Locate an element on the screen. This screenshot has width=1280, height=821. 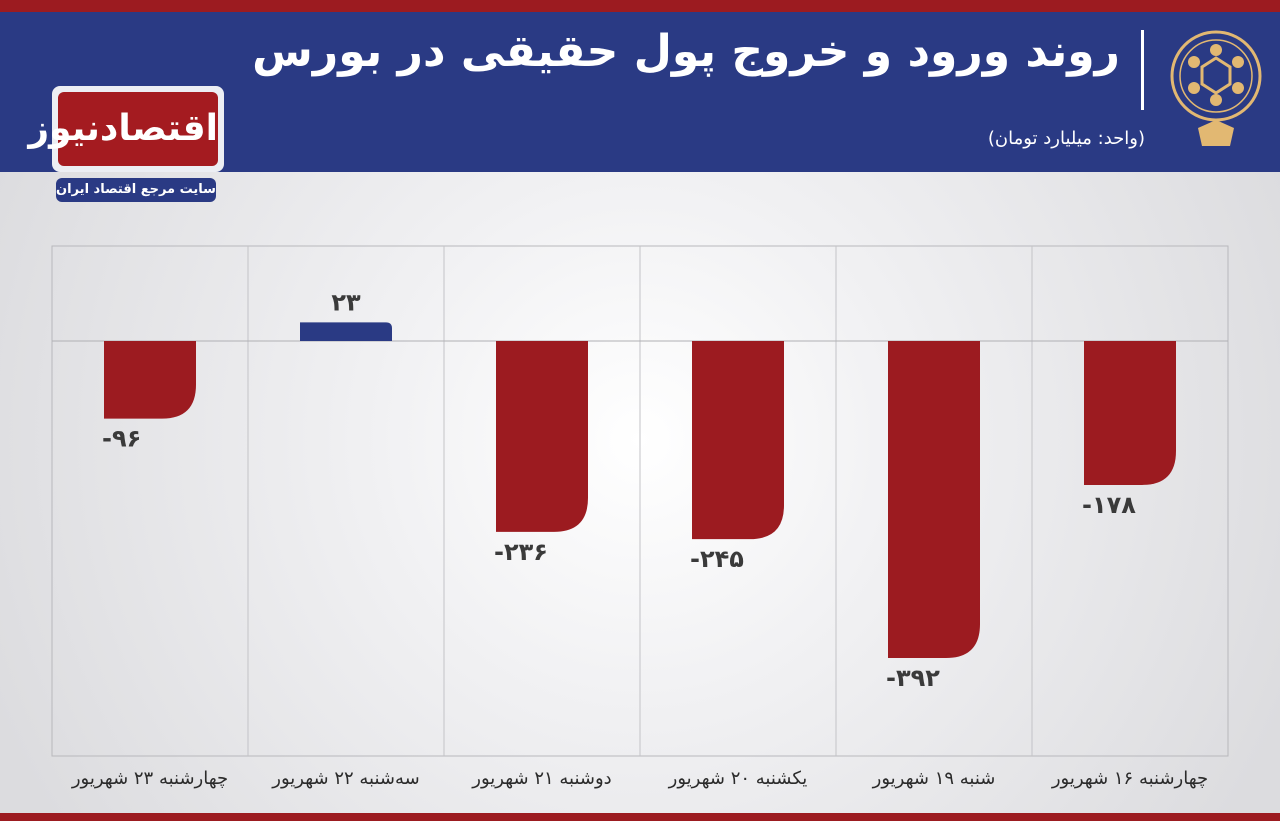
top-stripe is located at coordinates (640, 6).